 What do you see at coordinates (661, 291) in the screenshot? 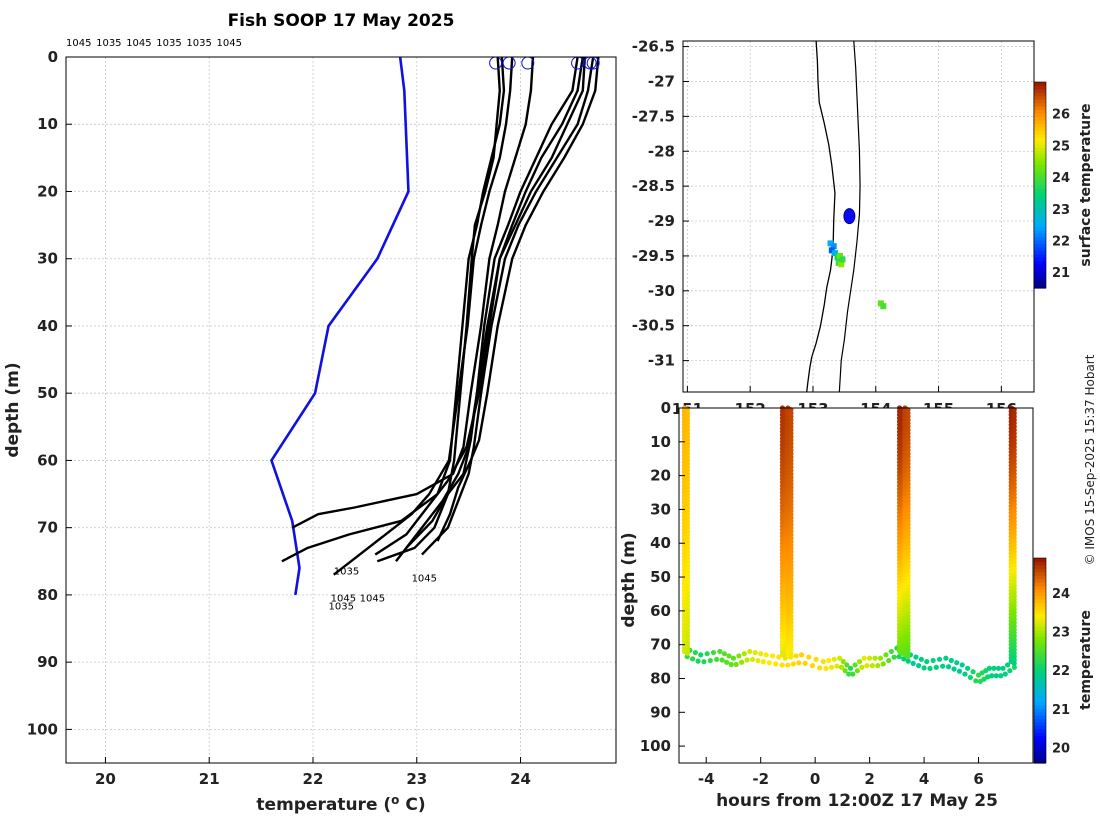
I see `map-y-tick-label: -30` at bounding box center [661, 291].